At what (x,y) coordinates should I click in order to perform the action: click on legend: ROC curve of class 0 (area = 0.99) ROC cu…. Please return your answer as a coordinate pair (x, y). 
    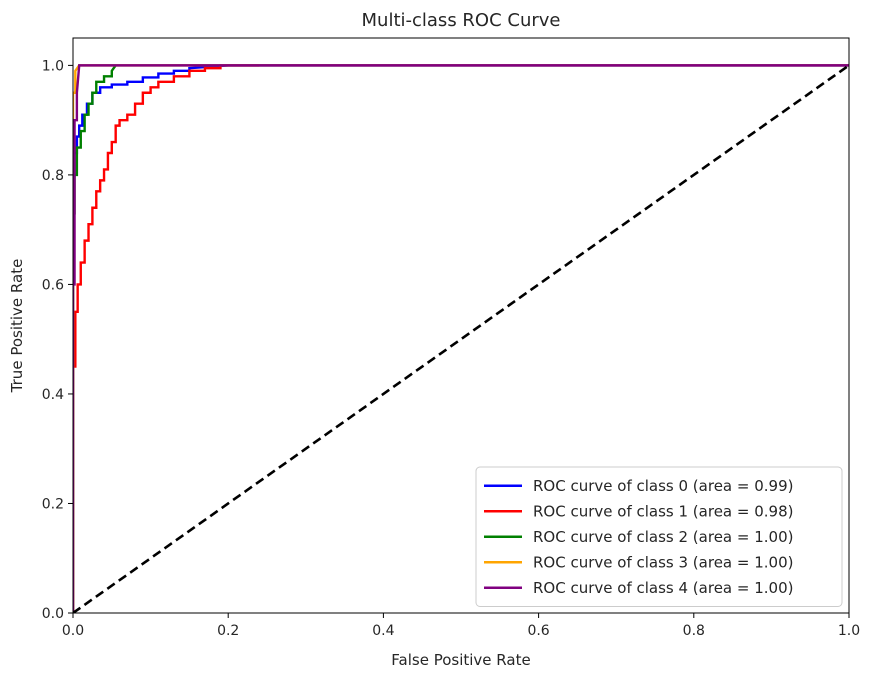
    Looking at the image, I should click on (659, 536).